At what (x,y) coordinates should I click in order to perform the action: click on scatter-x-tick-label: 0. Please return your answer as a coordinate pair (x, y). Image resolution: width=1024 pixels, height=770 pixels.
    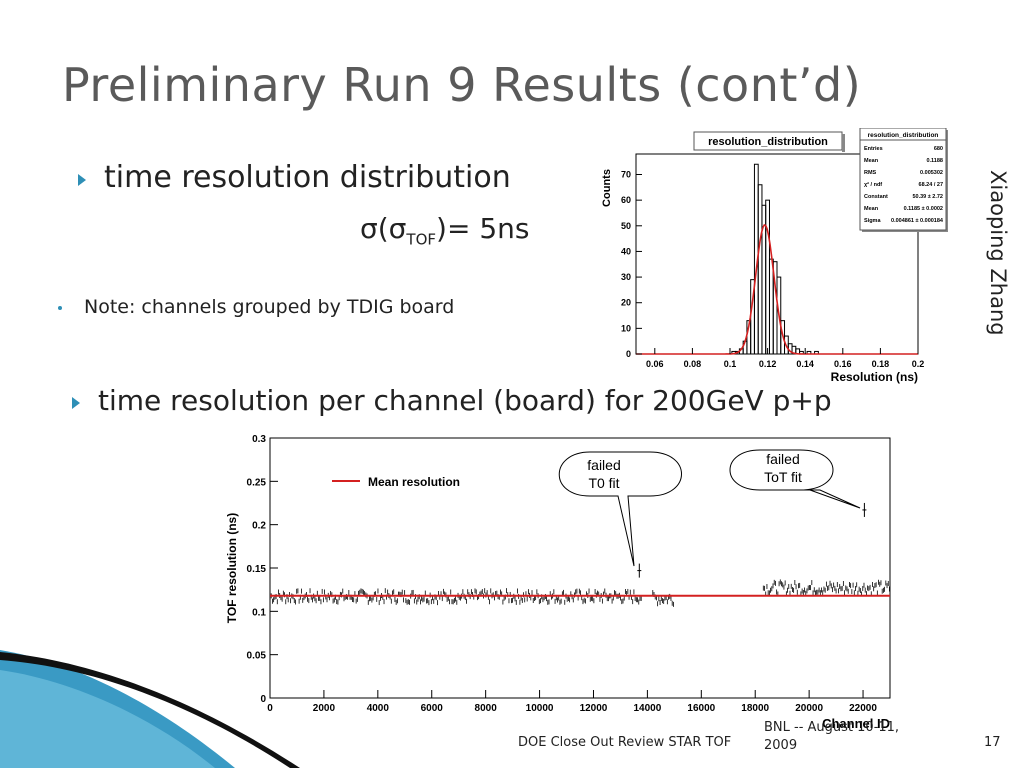
    Looking at the image, I should click on (270, 708).